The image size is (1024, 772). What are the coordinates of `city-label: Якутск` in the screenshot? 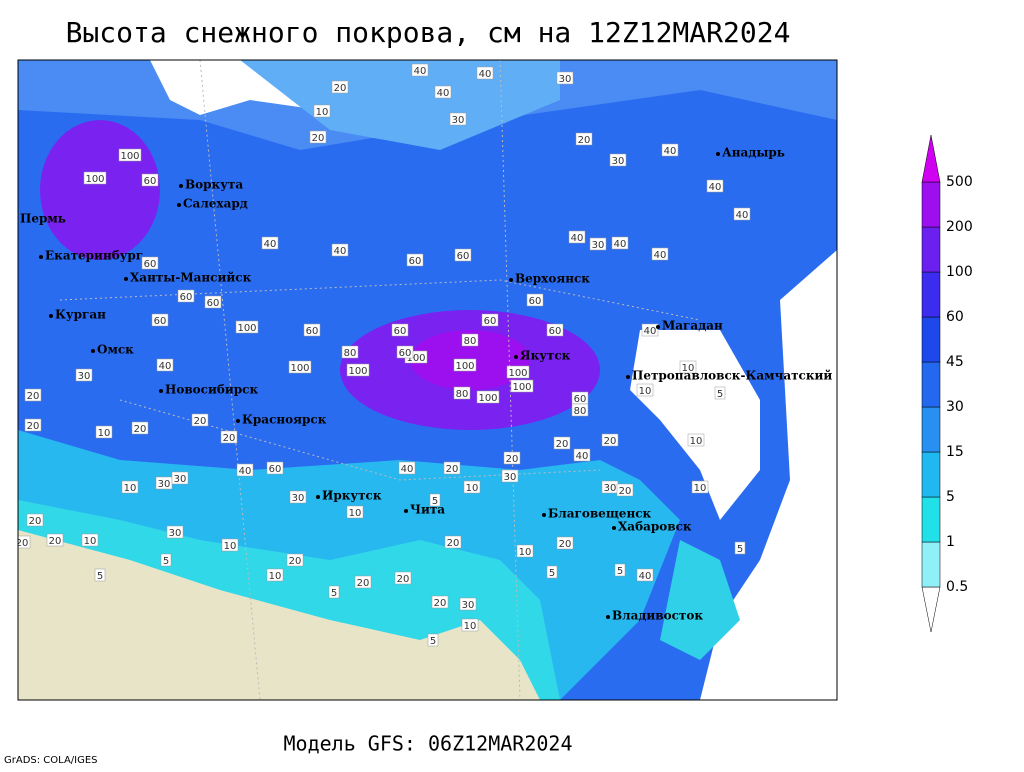 It's located at (545, 356).